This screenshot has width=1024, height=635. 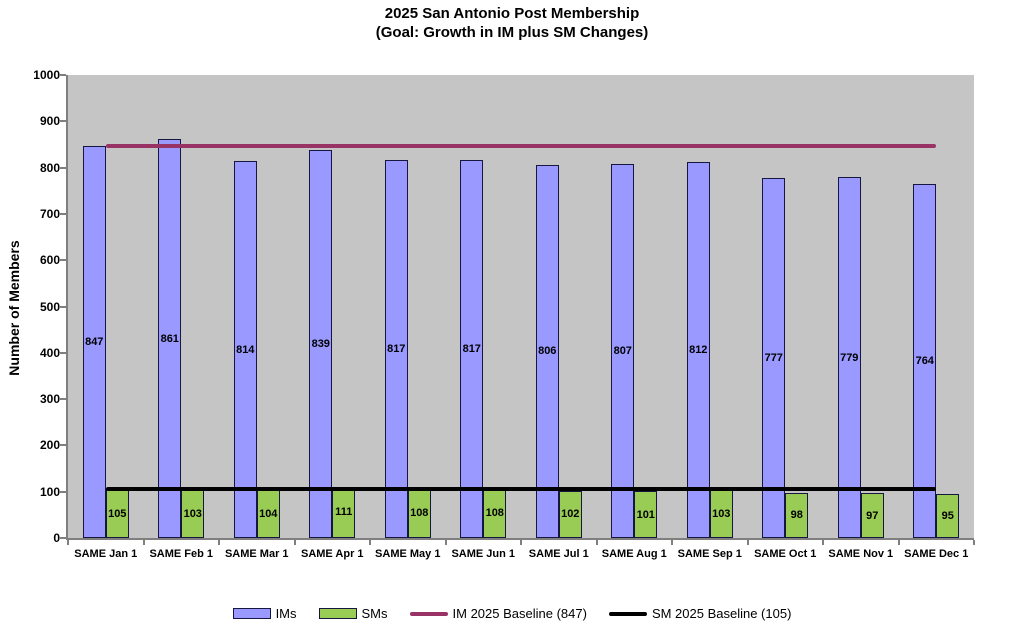 I want to click on chart-title: 2025 San Antonio Post Membership, so click(x=512, y=13).